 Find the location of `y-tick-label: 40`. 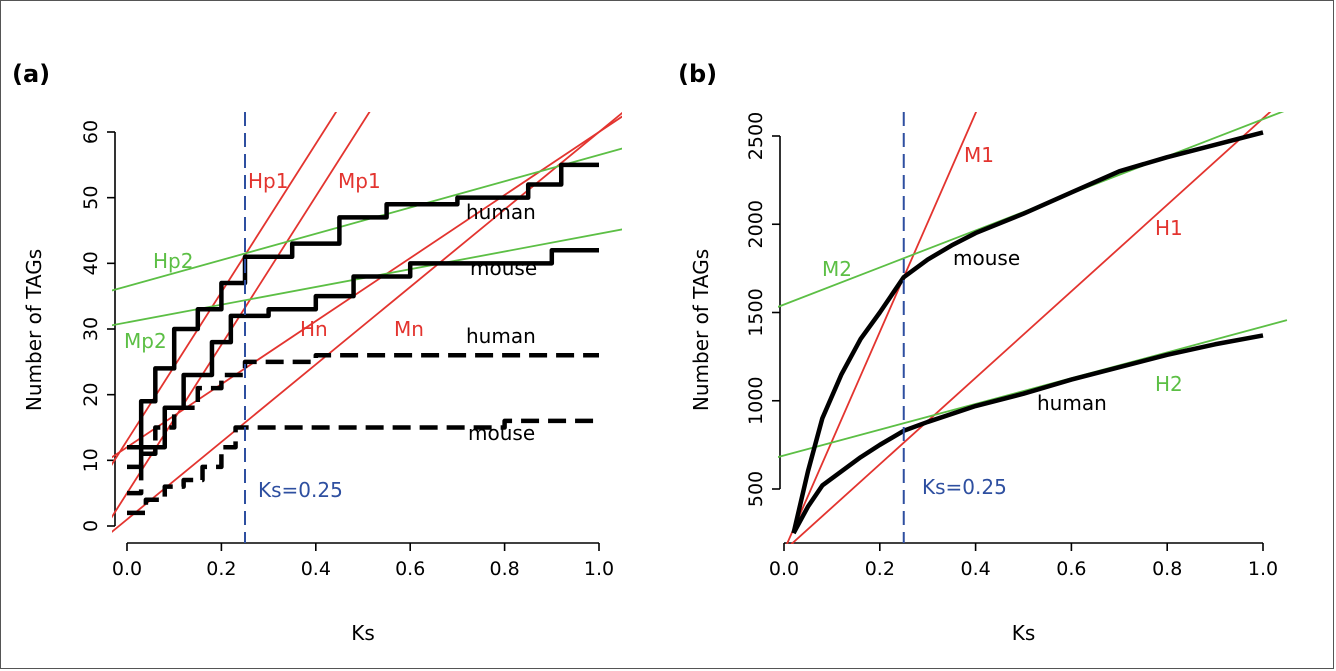

y-tick-label: 40 is located at coordinates (91, 263).